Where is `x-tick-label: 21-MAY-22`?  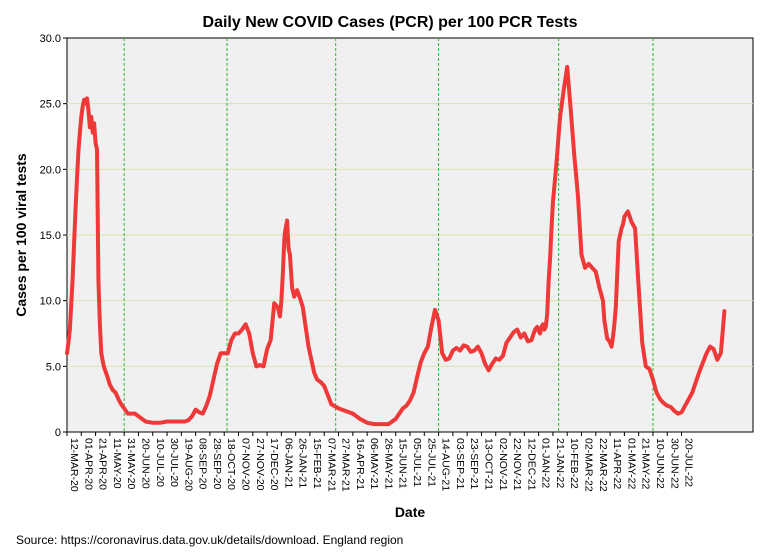
x-tick-label: 21-MAY-22 is located at coordinates (646, 464).